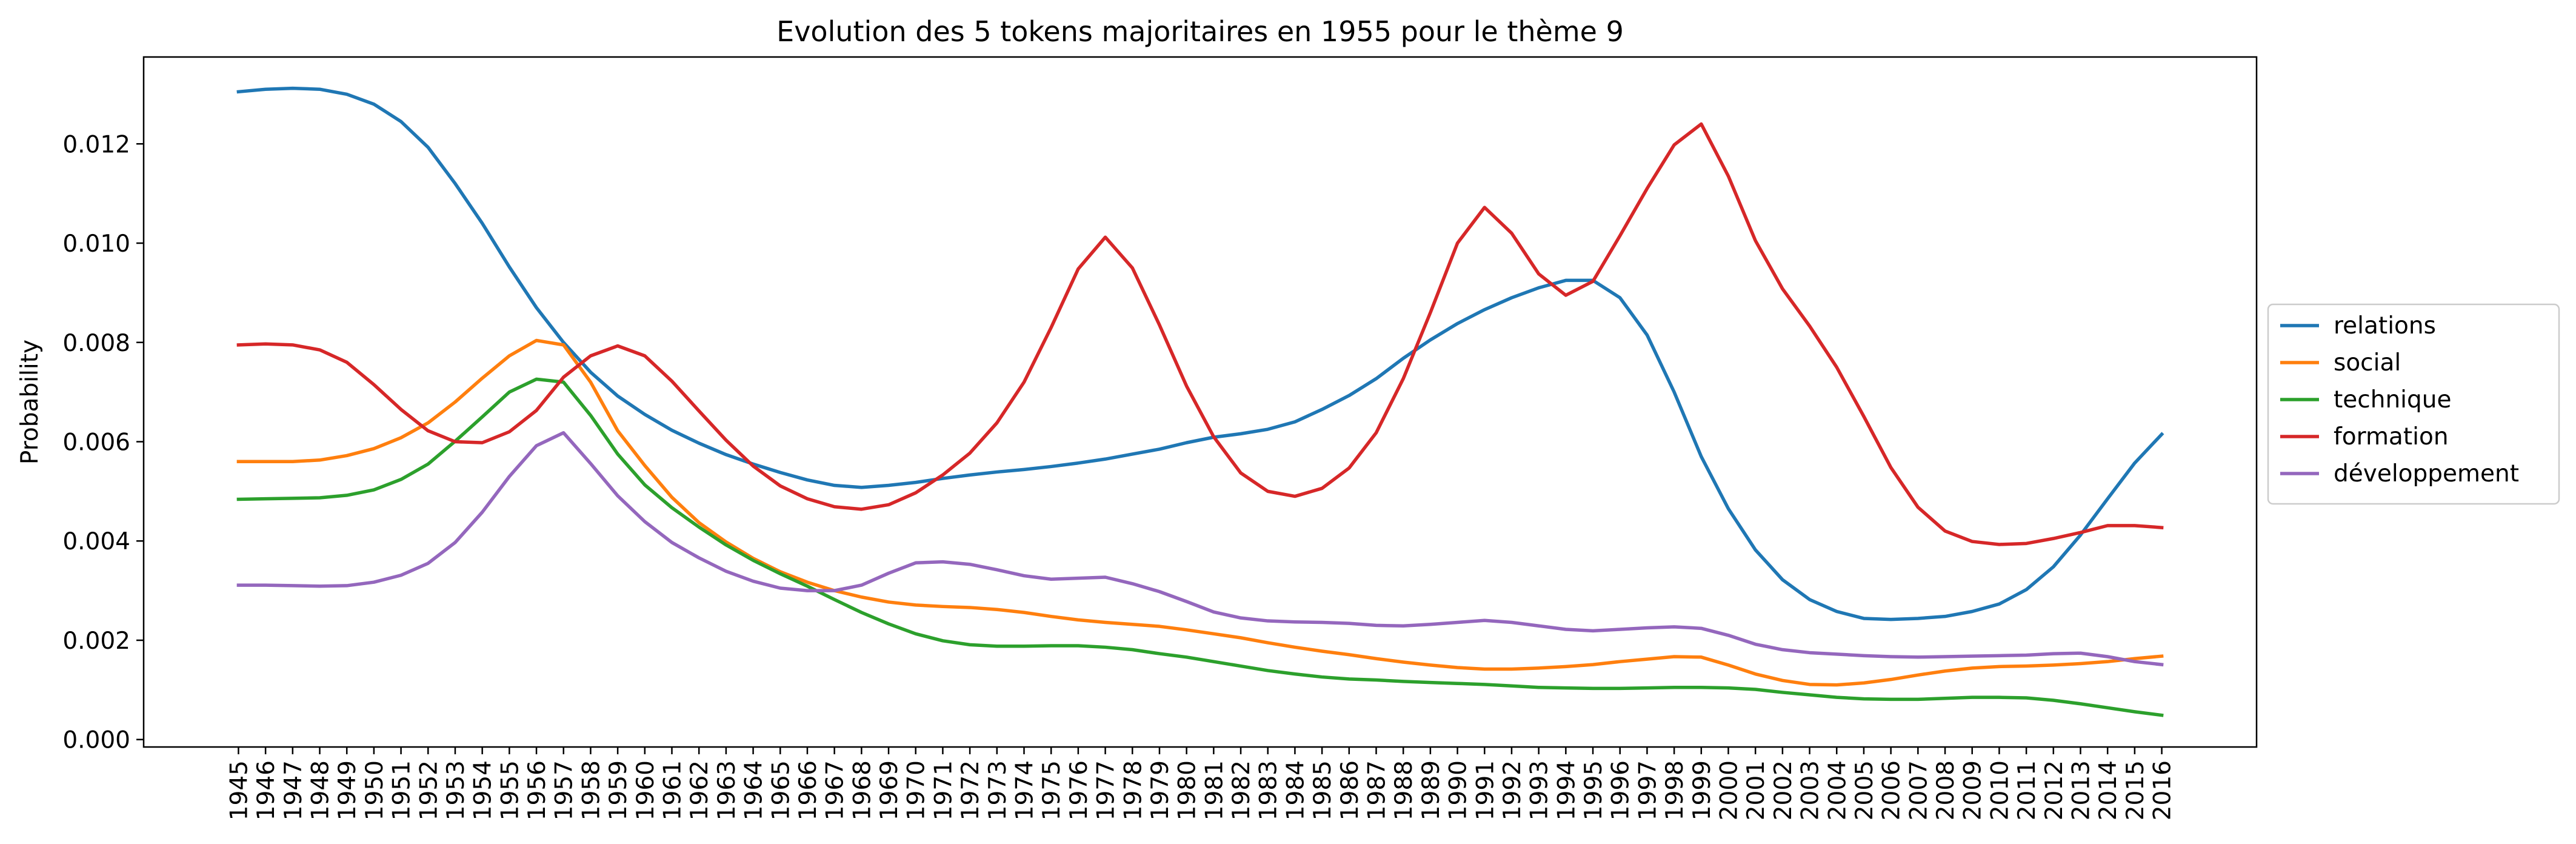 The width and height of the screenshot is (2576, 844). What do you see at coordinates (1973, 790) in the screenshot?
I see `x-tick-label: 2009` at bounding box center [1973, 790].